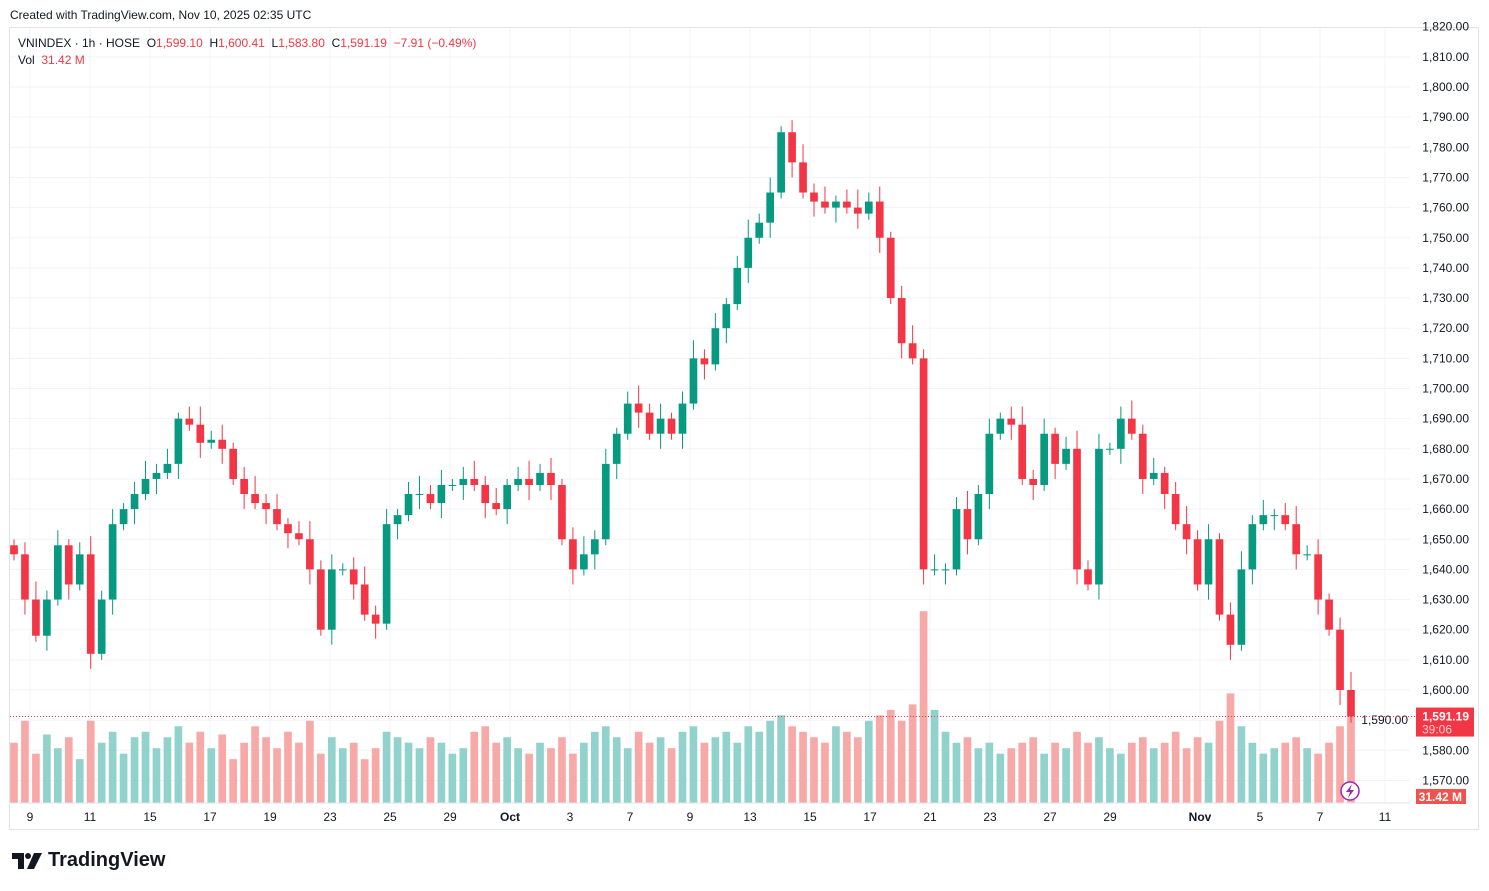 The image size is (1489, 891). I want to click on y-tick-label: 1,800.00, so click(1445, 87).